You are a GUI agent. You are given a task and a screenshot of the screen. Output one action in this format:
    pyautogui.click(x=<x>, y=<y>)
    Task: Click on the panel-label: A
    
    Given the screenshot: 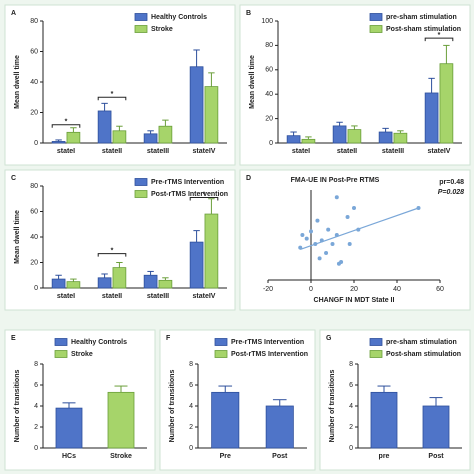 What is the action you would take?
    pyautogui.click(x=13, y=13)
    